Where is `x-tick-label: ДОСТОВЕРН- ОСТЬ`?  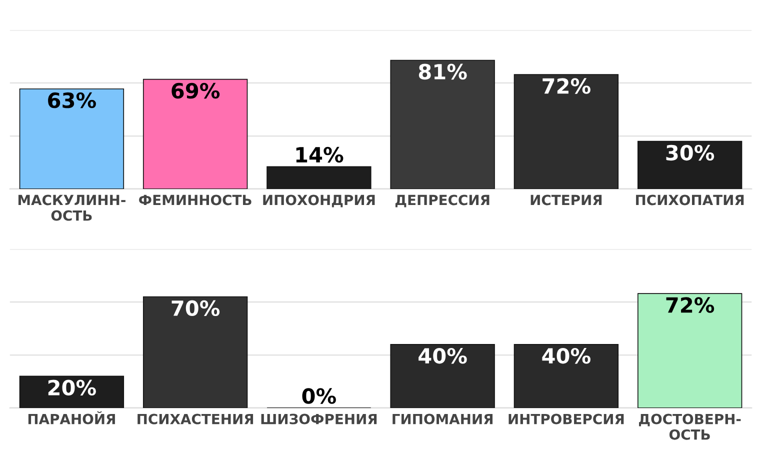 x-tick-label: ДОСТОВЕРН- ОСТЬ is located at coordinates (690, 427).